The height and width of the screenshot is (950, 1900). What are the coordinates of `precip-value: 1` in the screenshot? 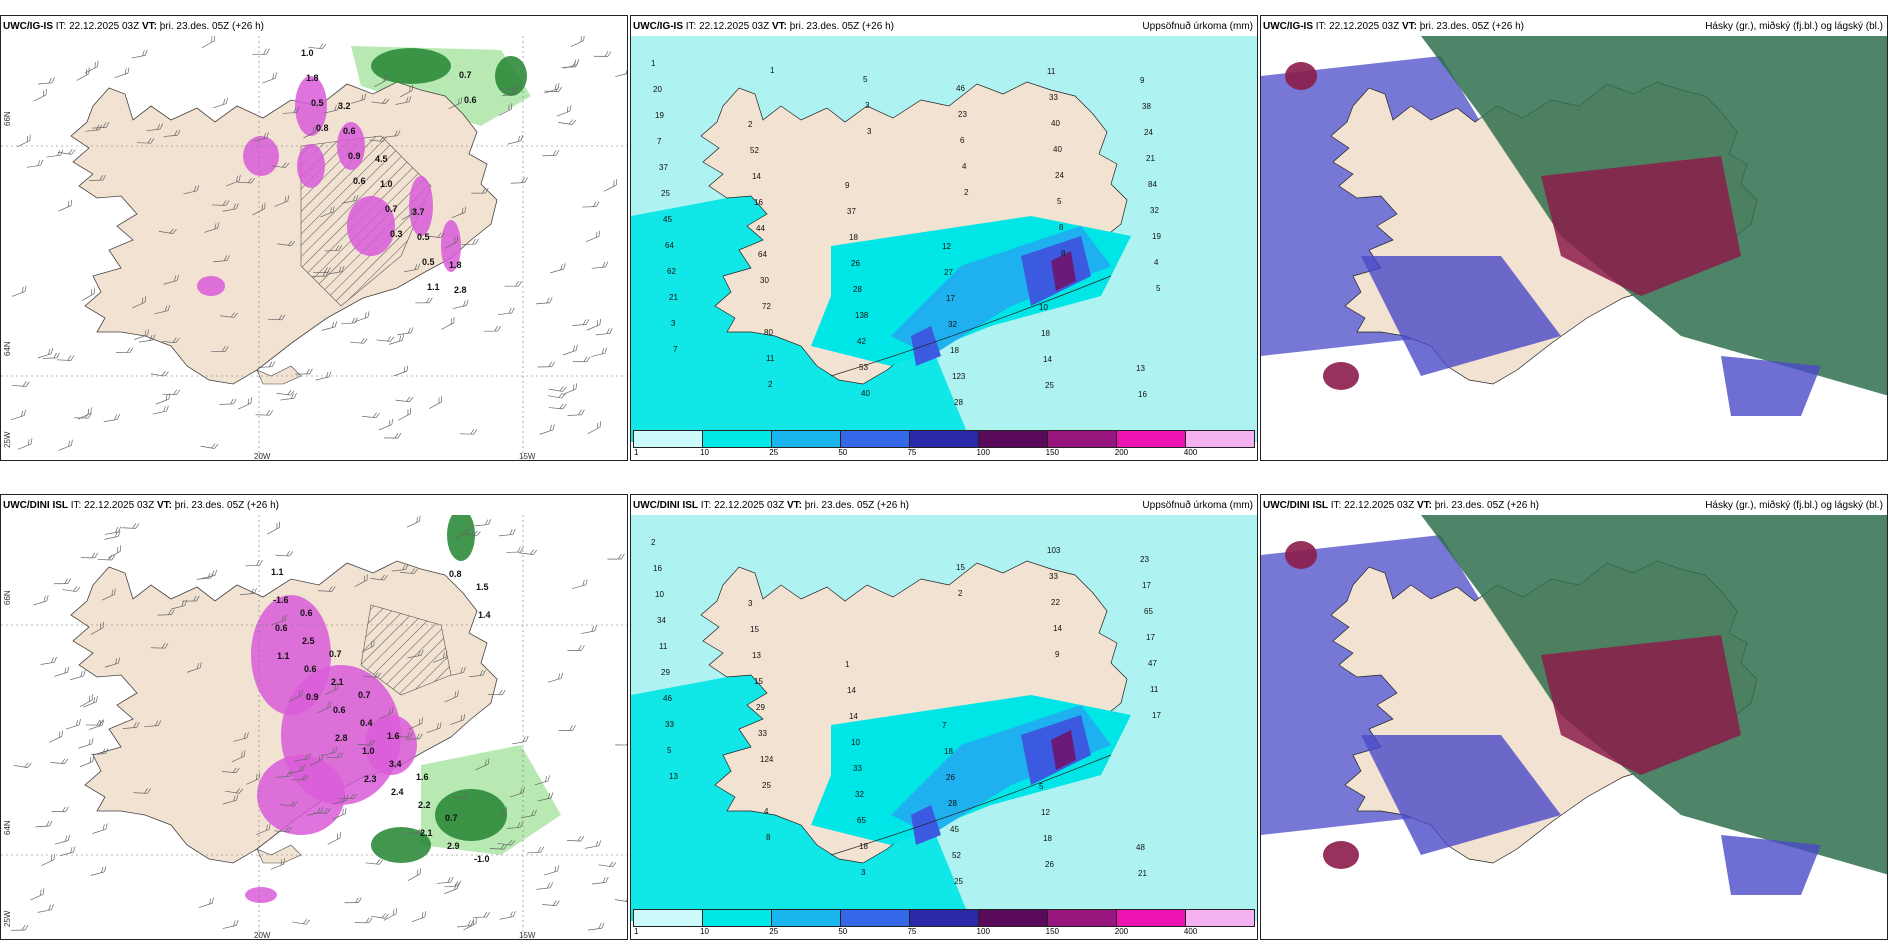 It's located at (653, 63).